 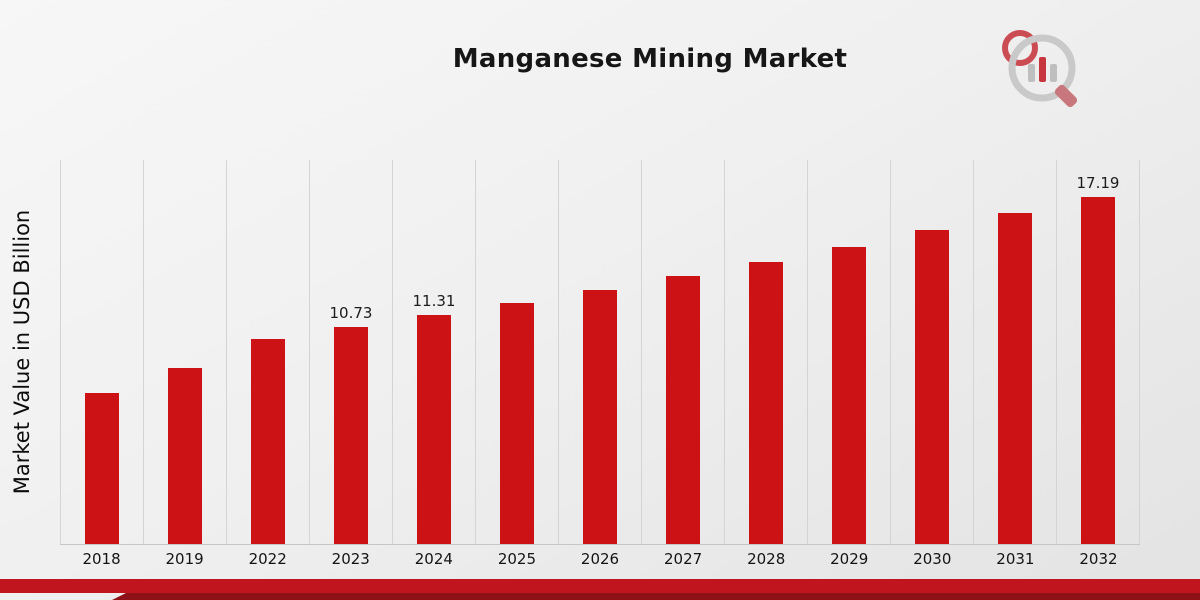 I want to click on bar-2030, so click(x=932, y=387).